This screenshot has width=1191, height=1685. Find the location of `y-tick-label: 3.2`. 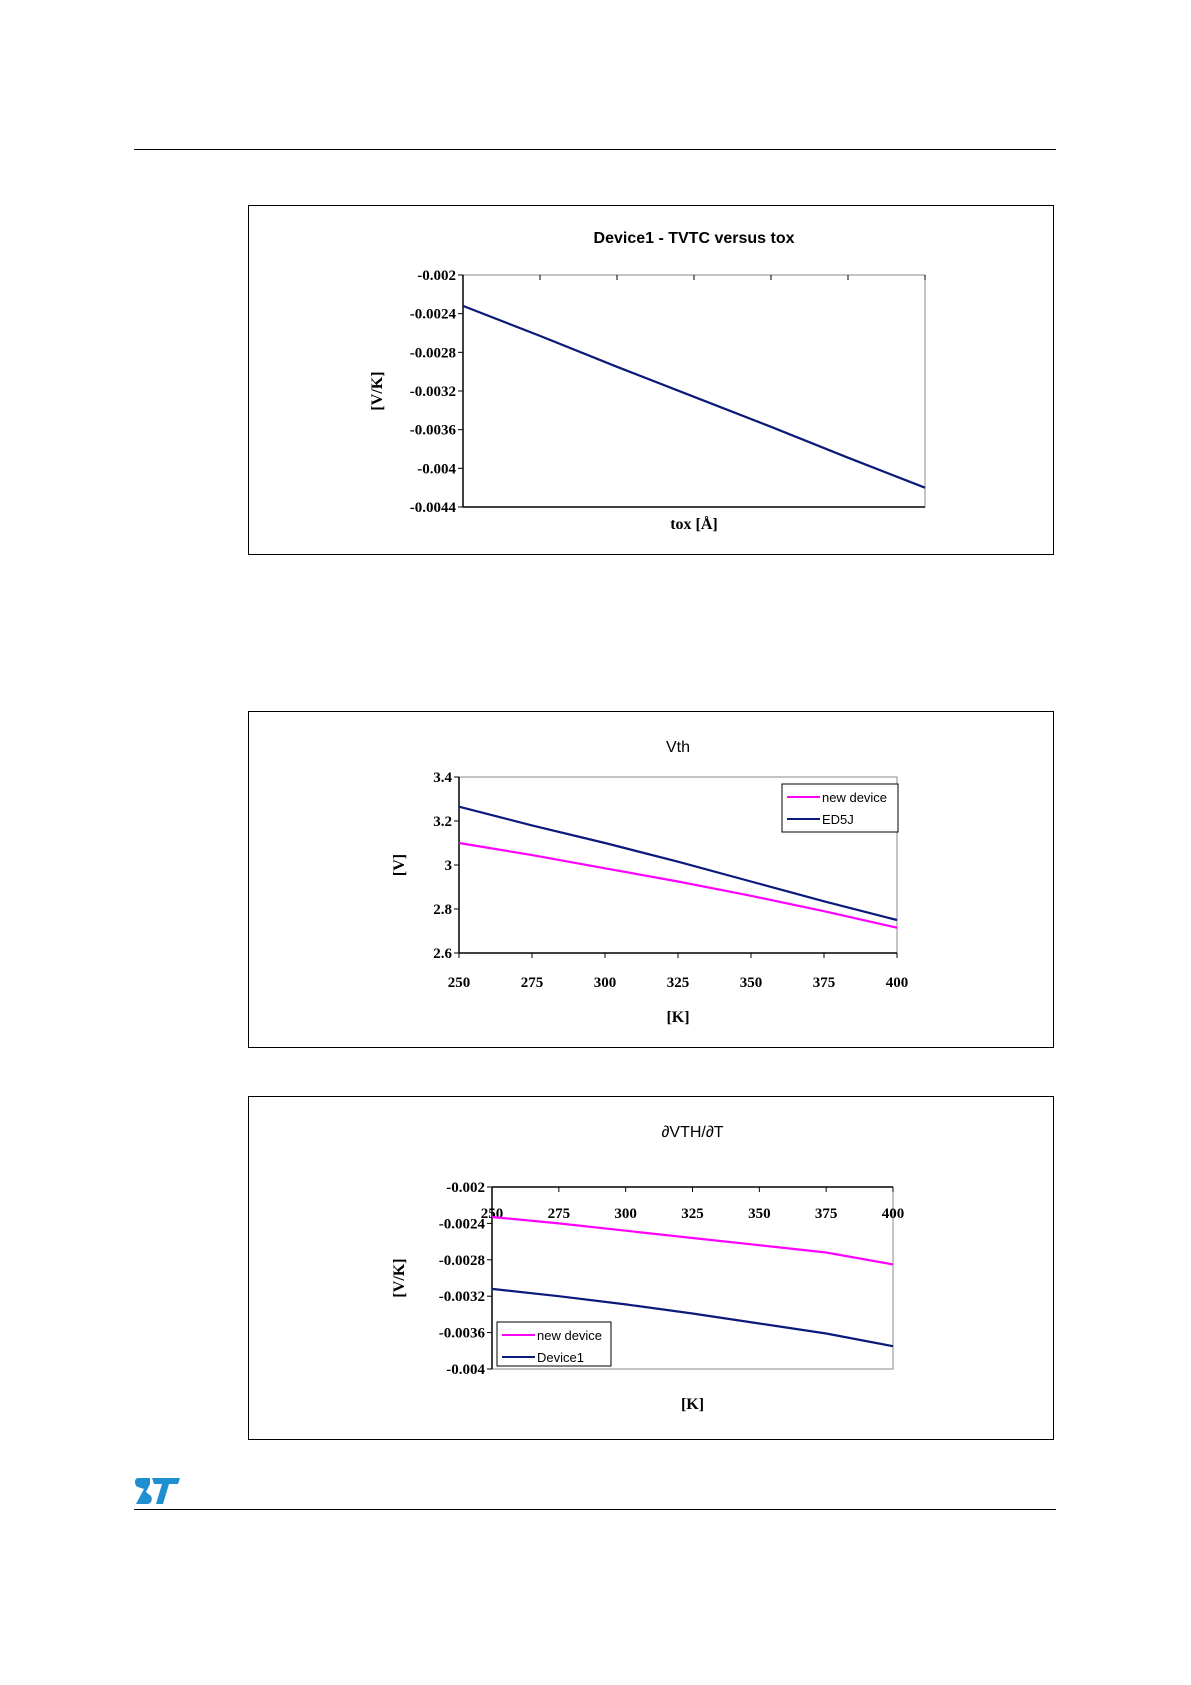

y-tick-label: 3.2 is located at coordinates (442, 822).